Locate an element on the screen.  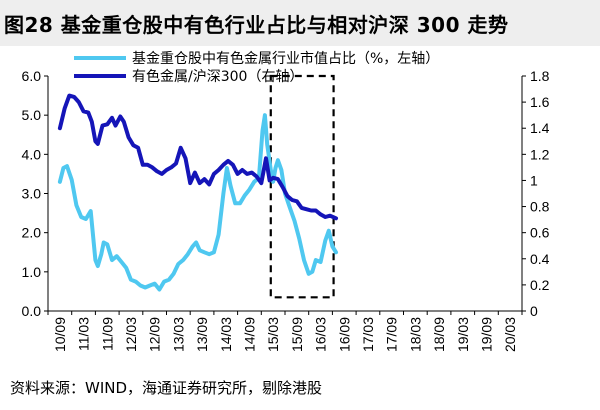
y-left-tick-label: 4.0 is located at coordinates (32, 154).